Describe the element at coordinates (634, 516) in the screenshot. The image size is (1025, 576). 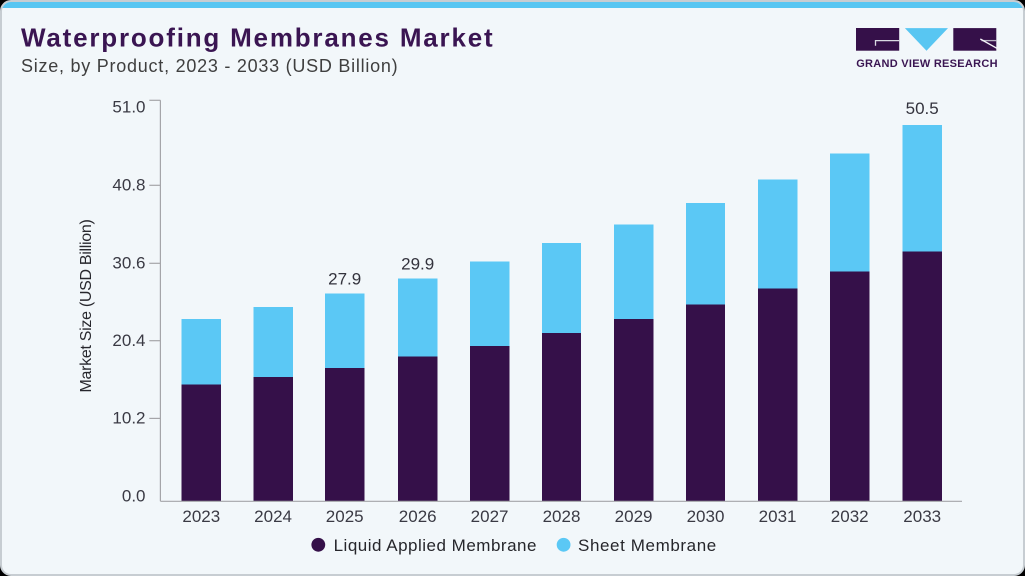
I see `svg-text: 2029` at that location.